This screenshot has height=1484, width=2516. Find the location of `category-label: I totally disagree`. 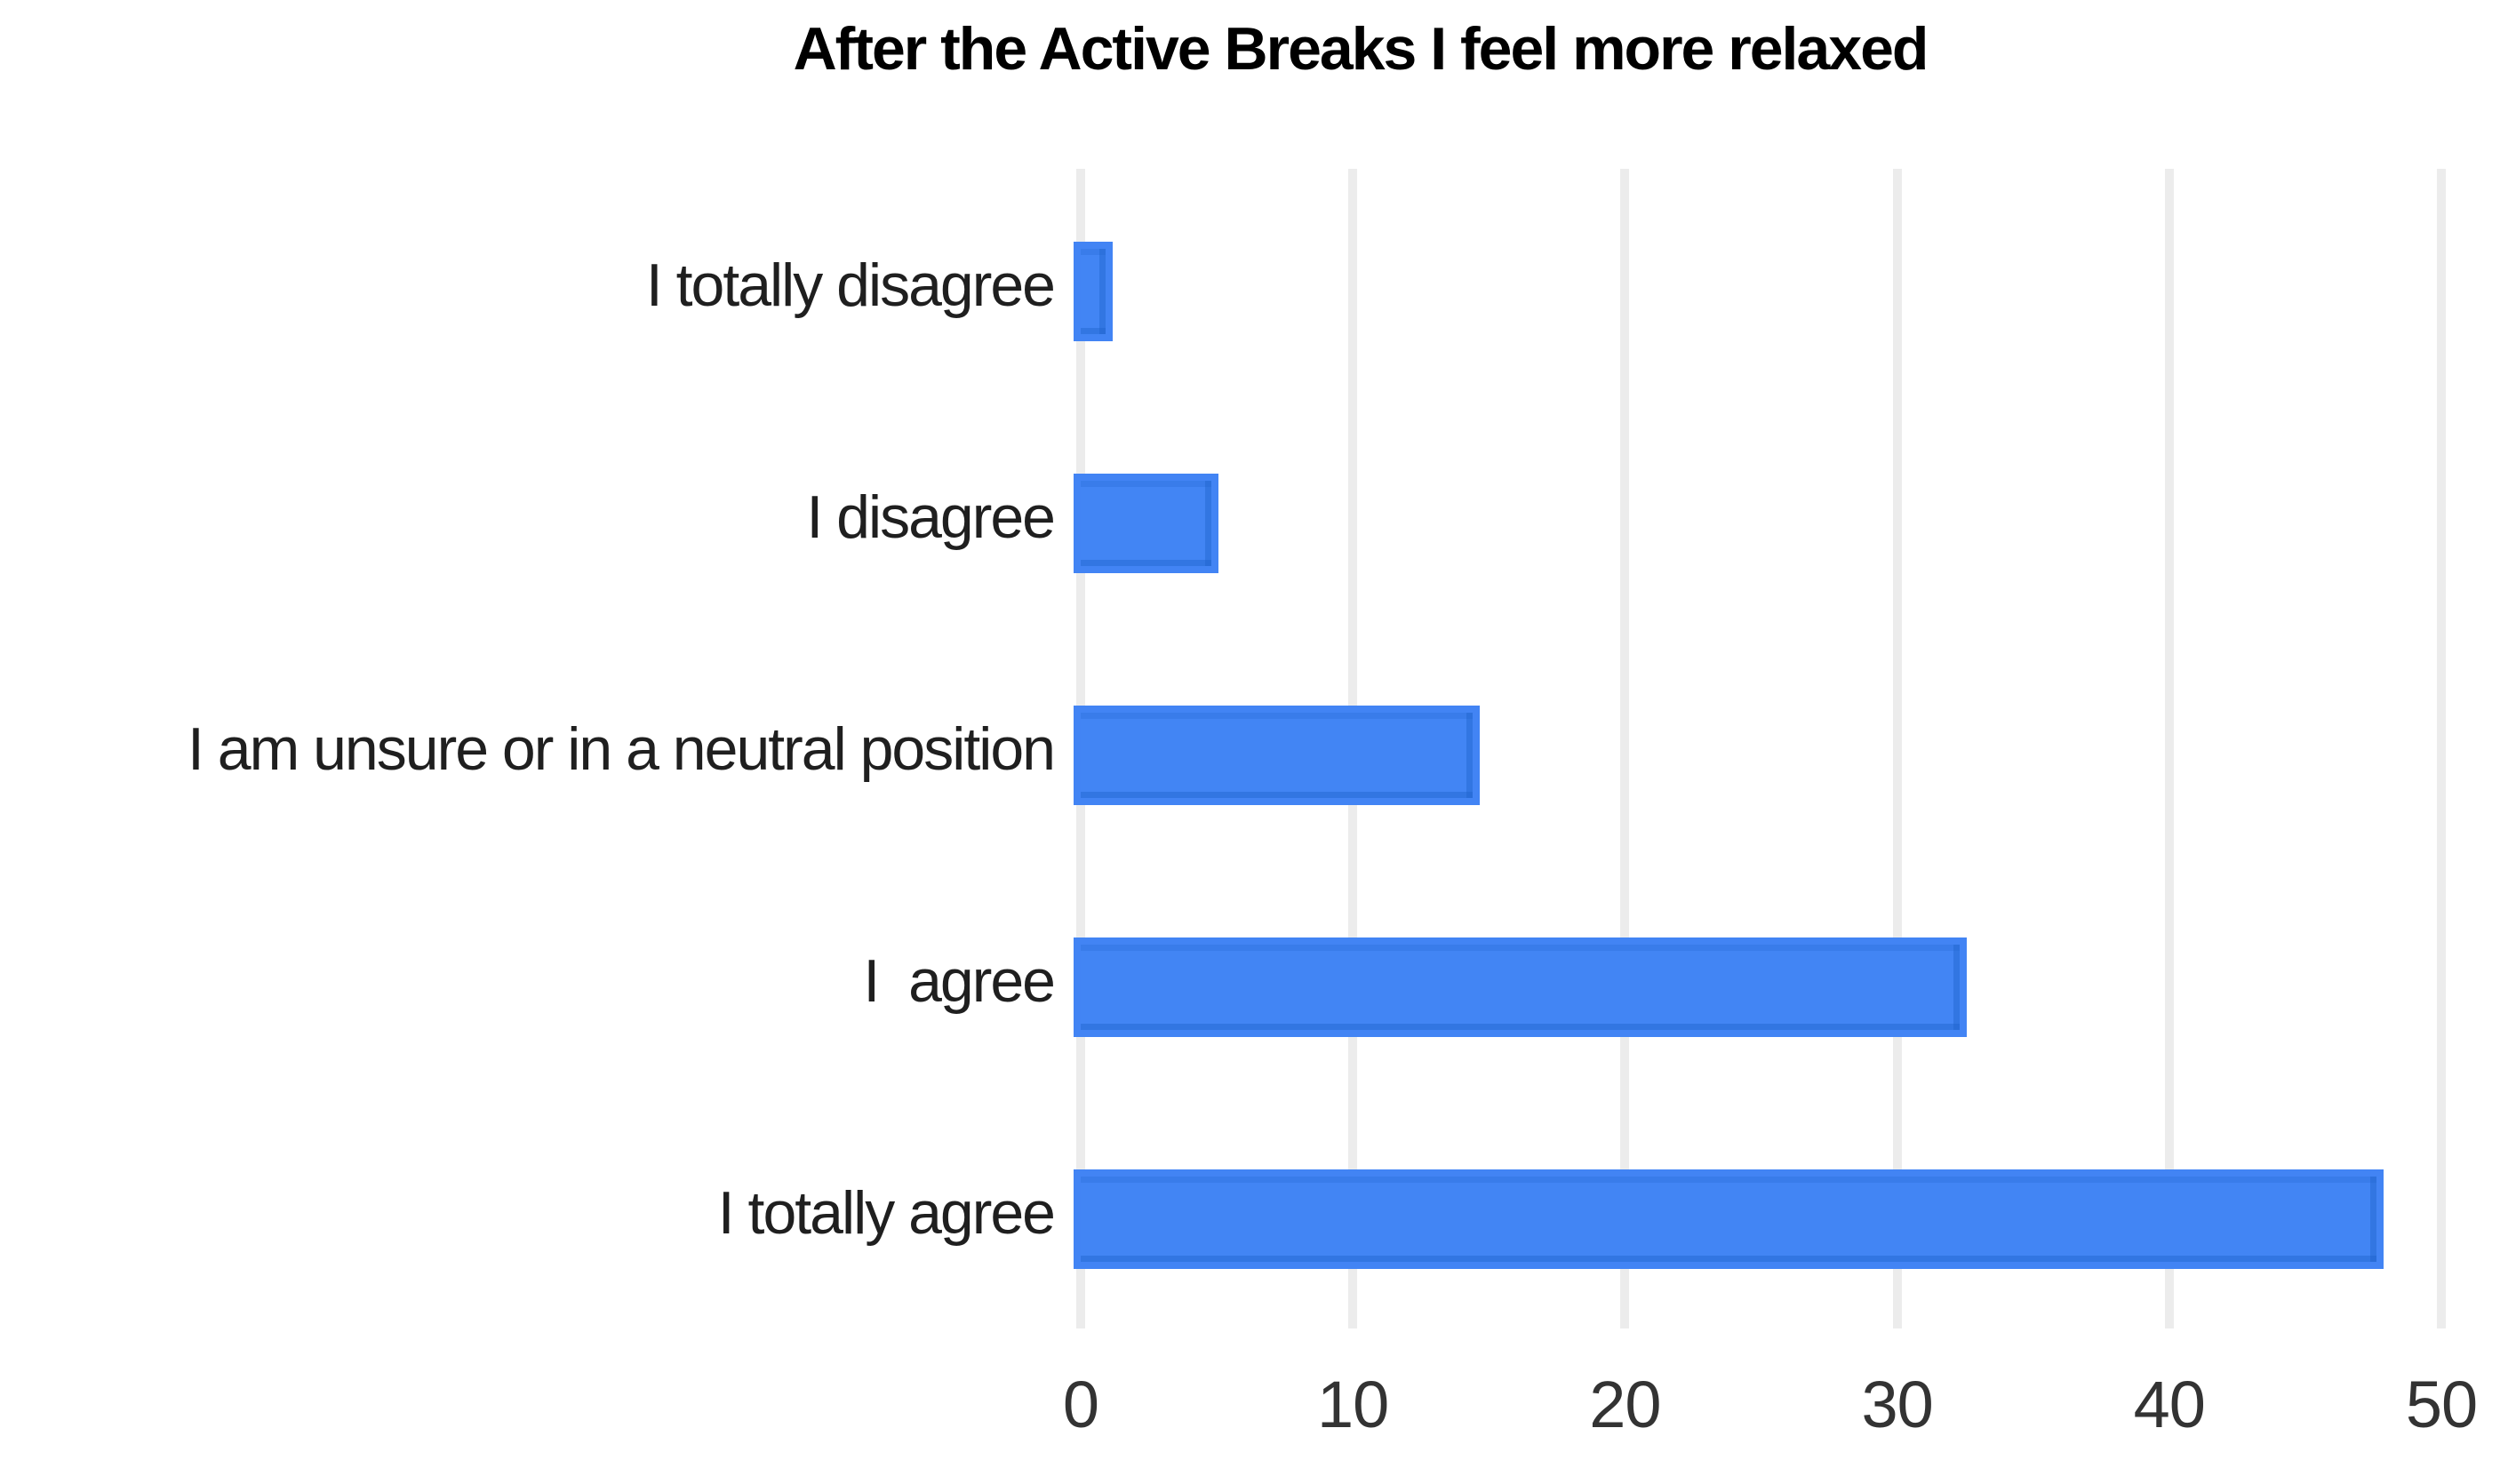

category-label: I totally disagree is located at coordinates (850, 285).